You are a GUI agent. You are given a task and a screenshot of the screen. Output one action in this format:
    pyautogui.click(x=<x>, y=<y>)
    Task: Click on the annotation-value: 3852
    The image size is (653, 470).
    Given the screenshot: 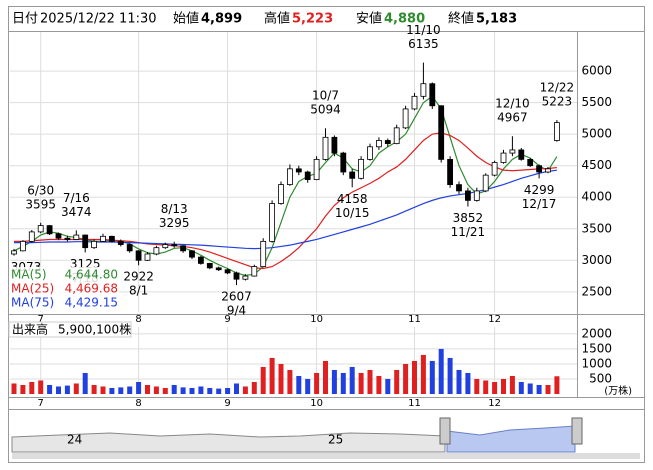 What is the action you would take?
    pyautogui.click(x=468, y=218)
    